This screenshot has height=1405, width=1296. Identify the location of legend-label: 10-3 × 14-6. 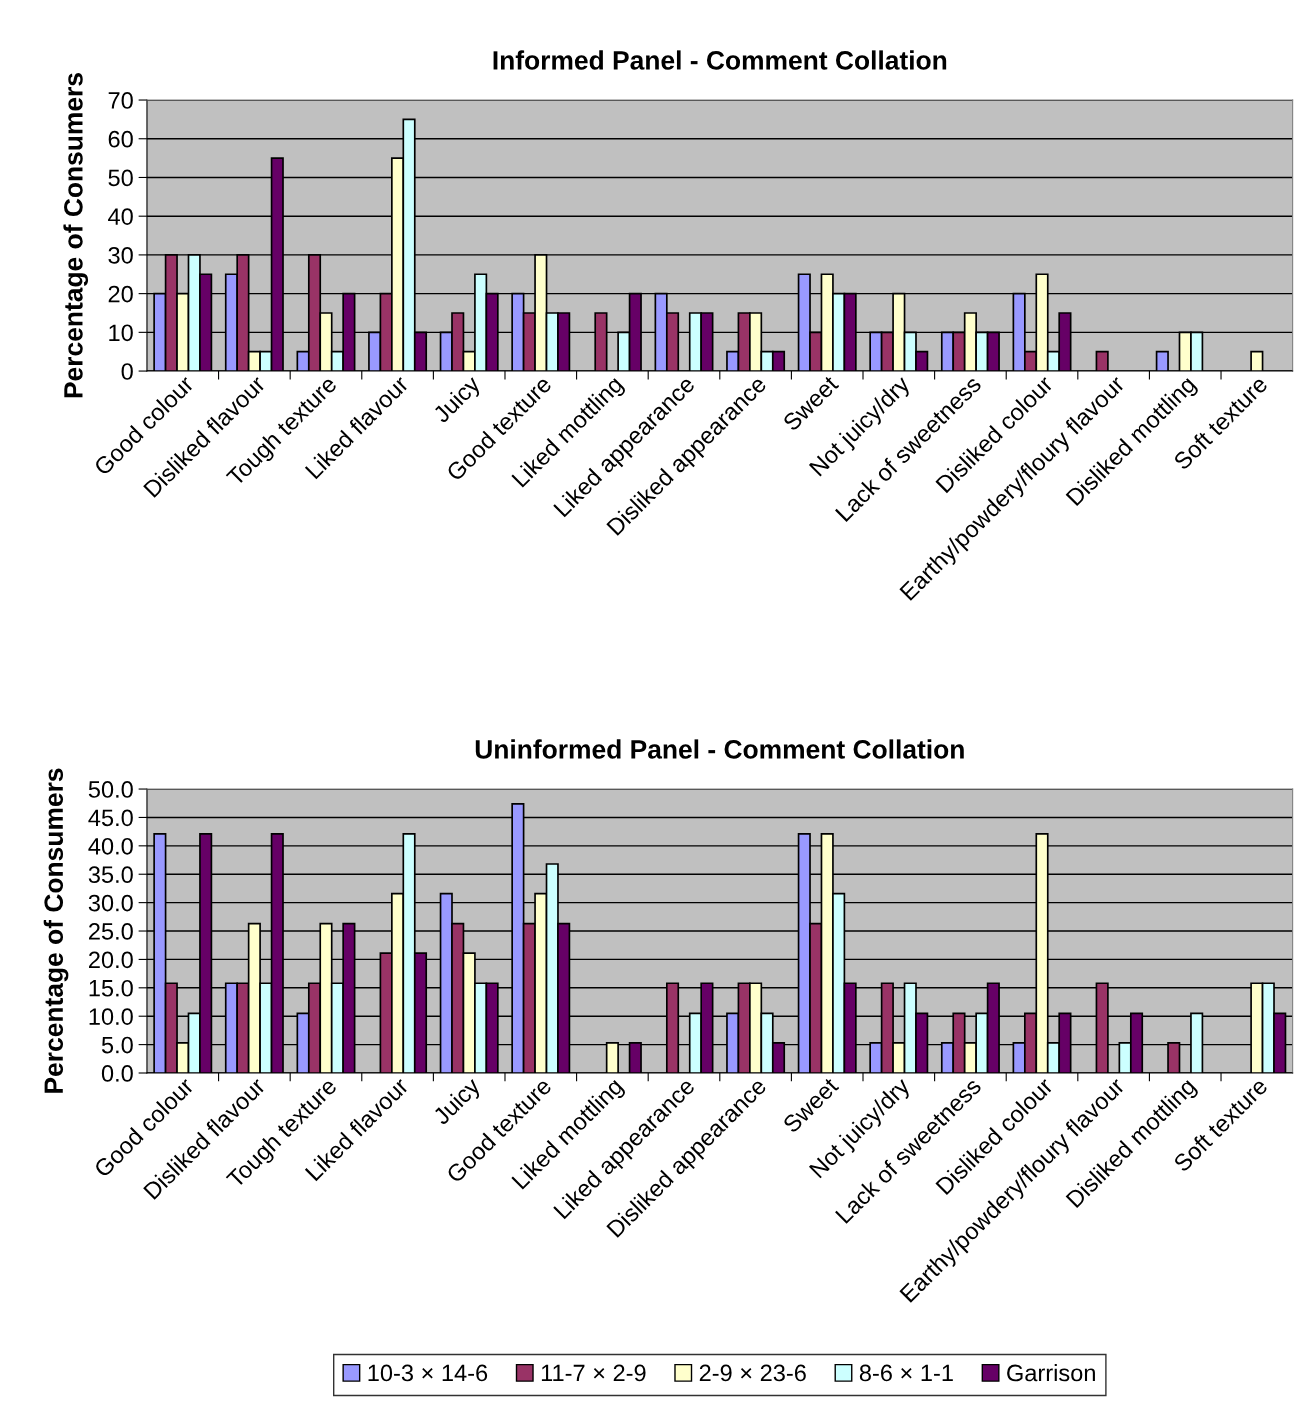
(428, 1373).